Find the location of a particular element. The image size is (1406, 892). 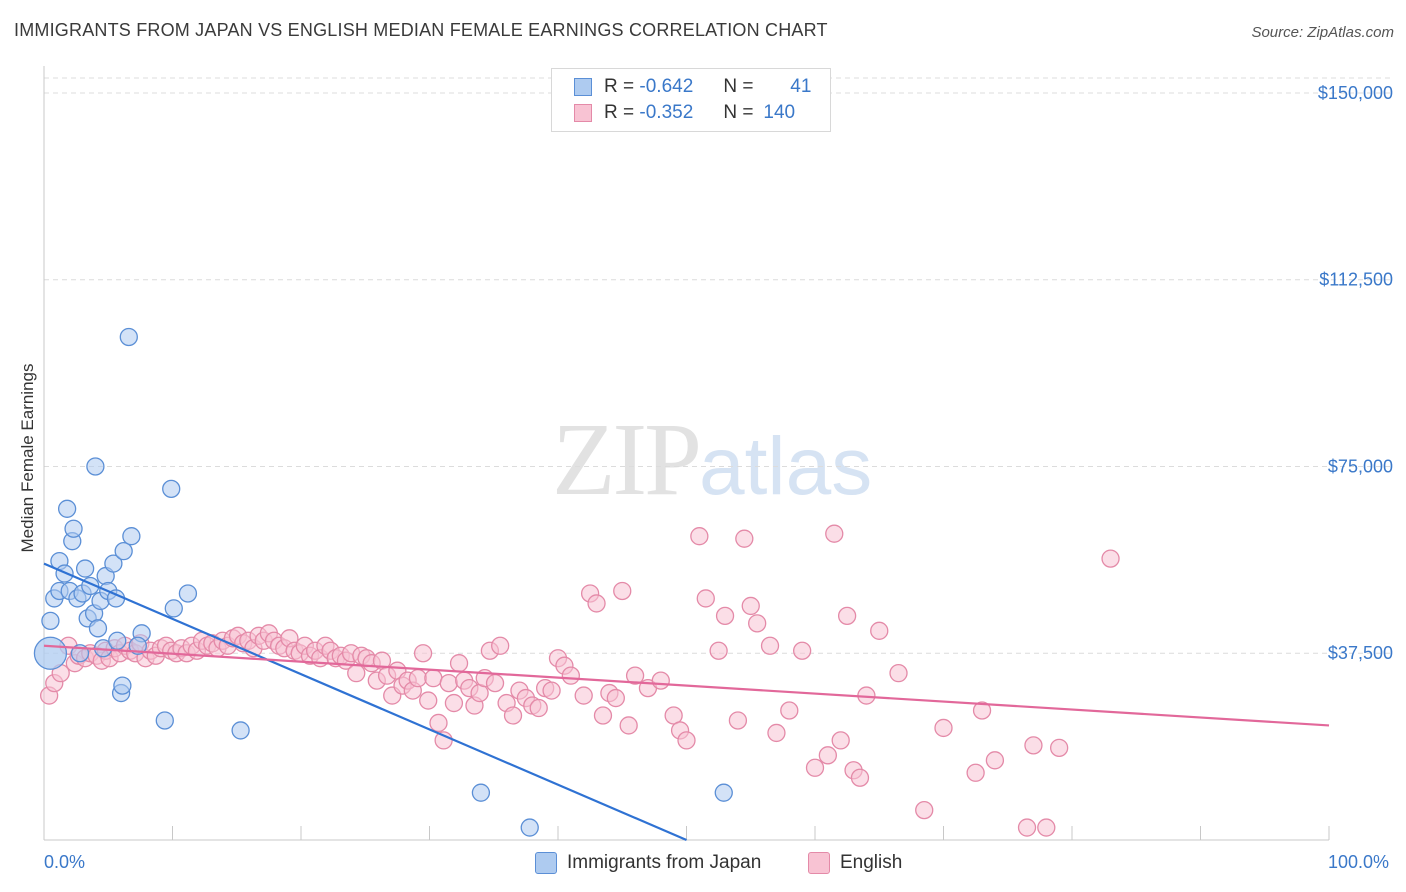

legend-n-value: 140 is located at coordinates (779, 112).